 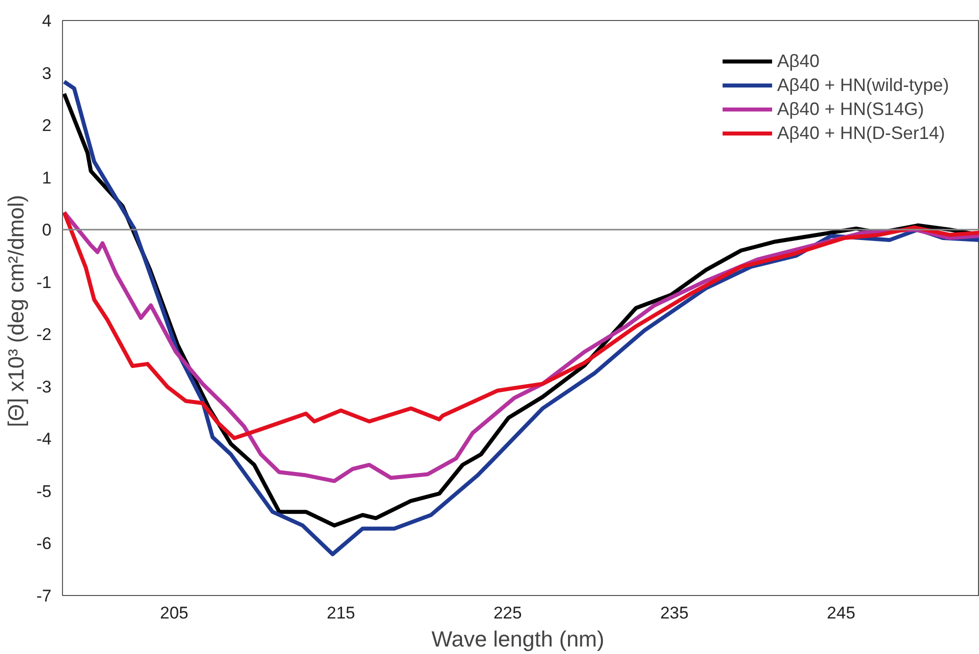 What do you see at coordinates (44, 386) in the screenshot?
I see `y-tick-label: -3` at bounding box center [44, 386].